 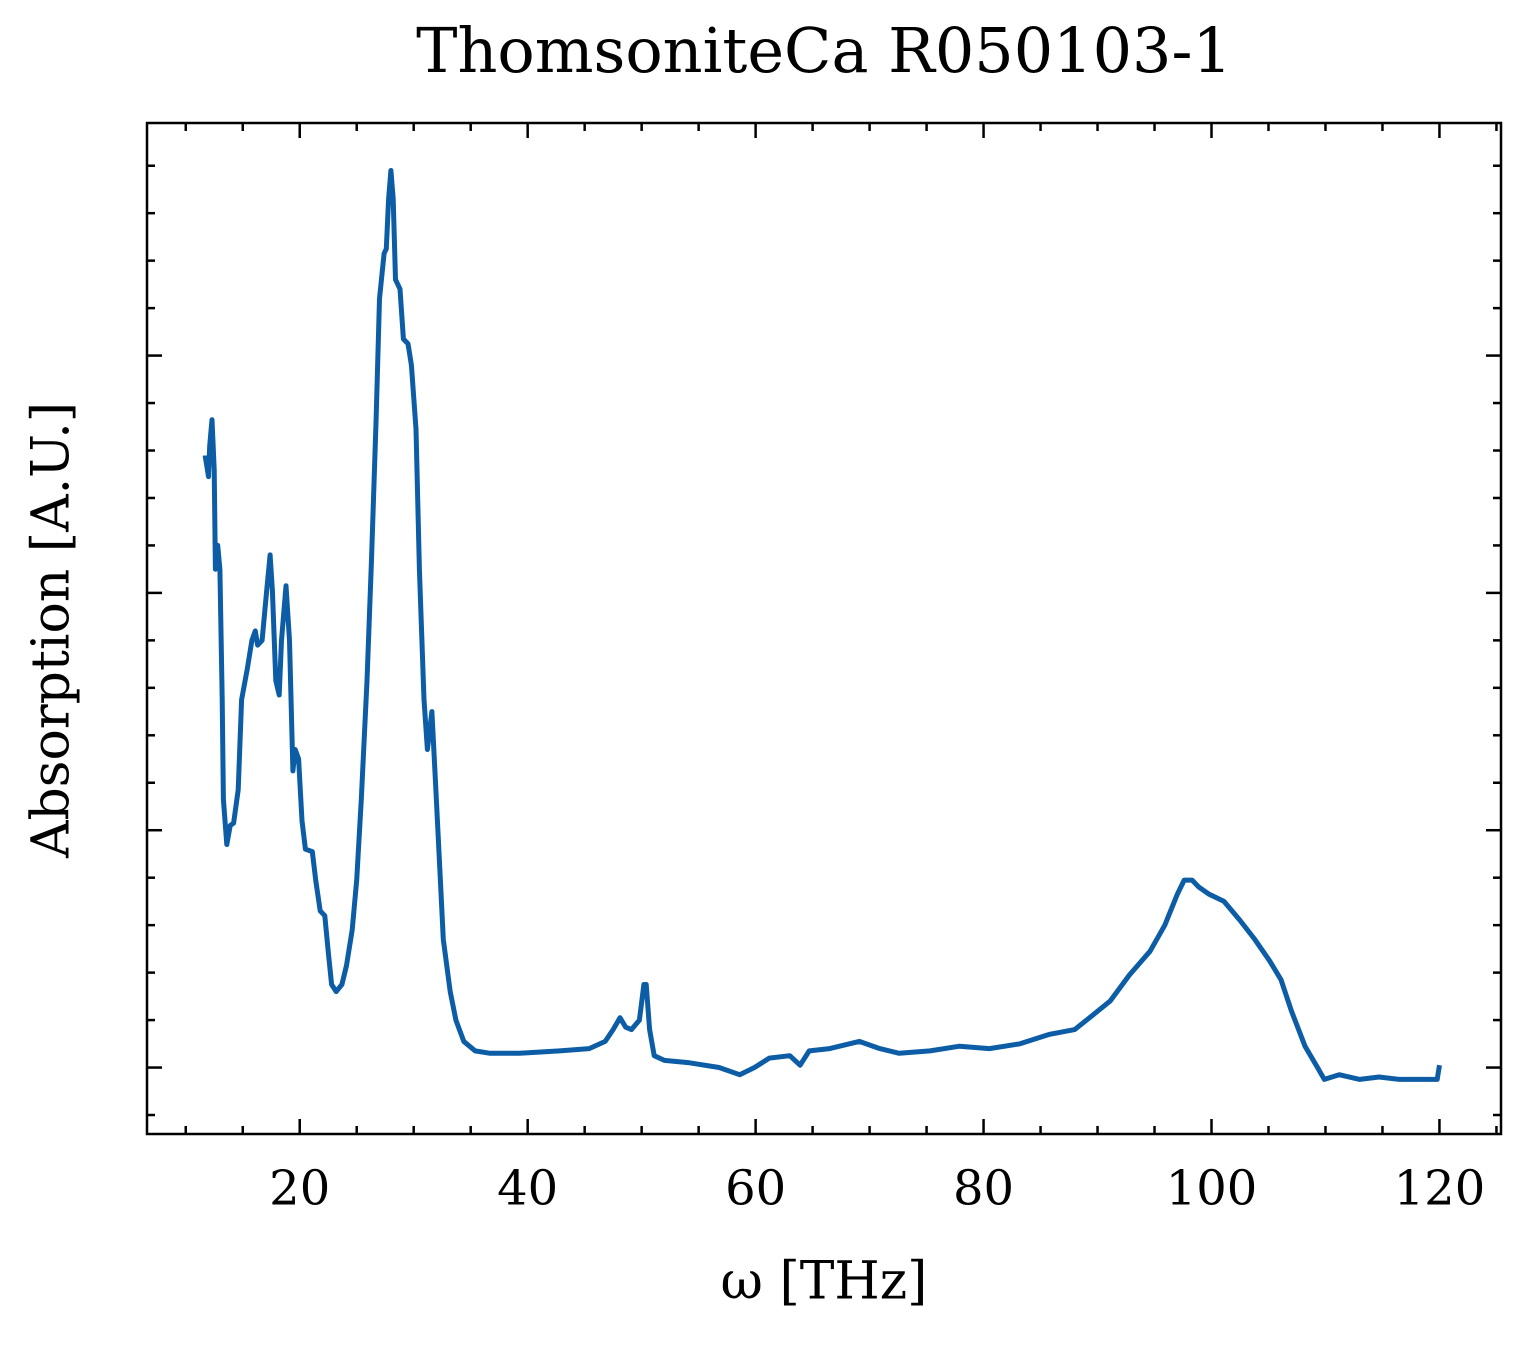 I want to click on x-tick-label: 60, so click(x=755, y=1189).